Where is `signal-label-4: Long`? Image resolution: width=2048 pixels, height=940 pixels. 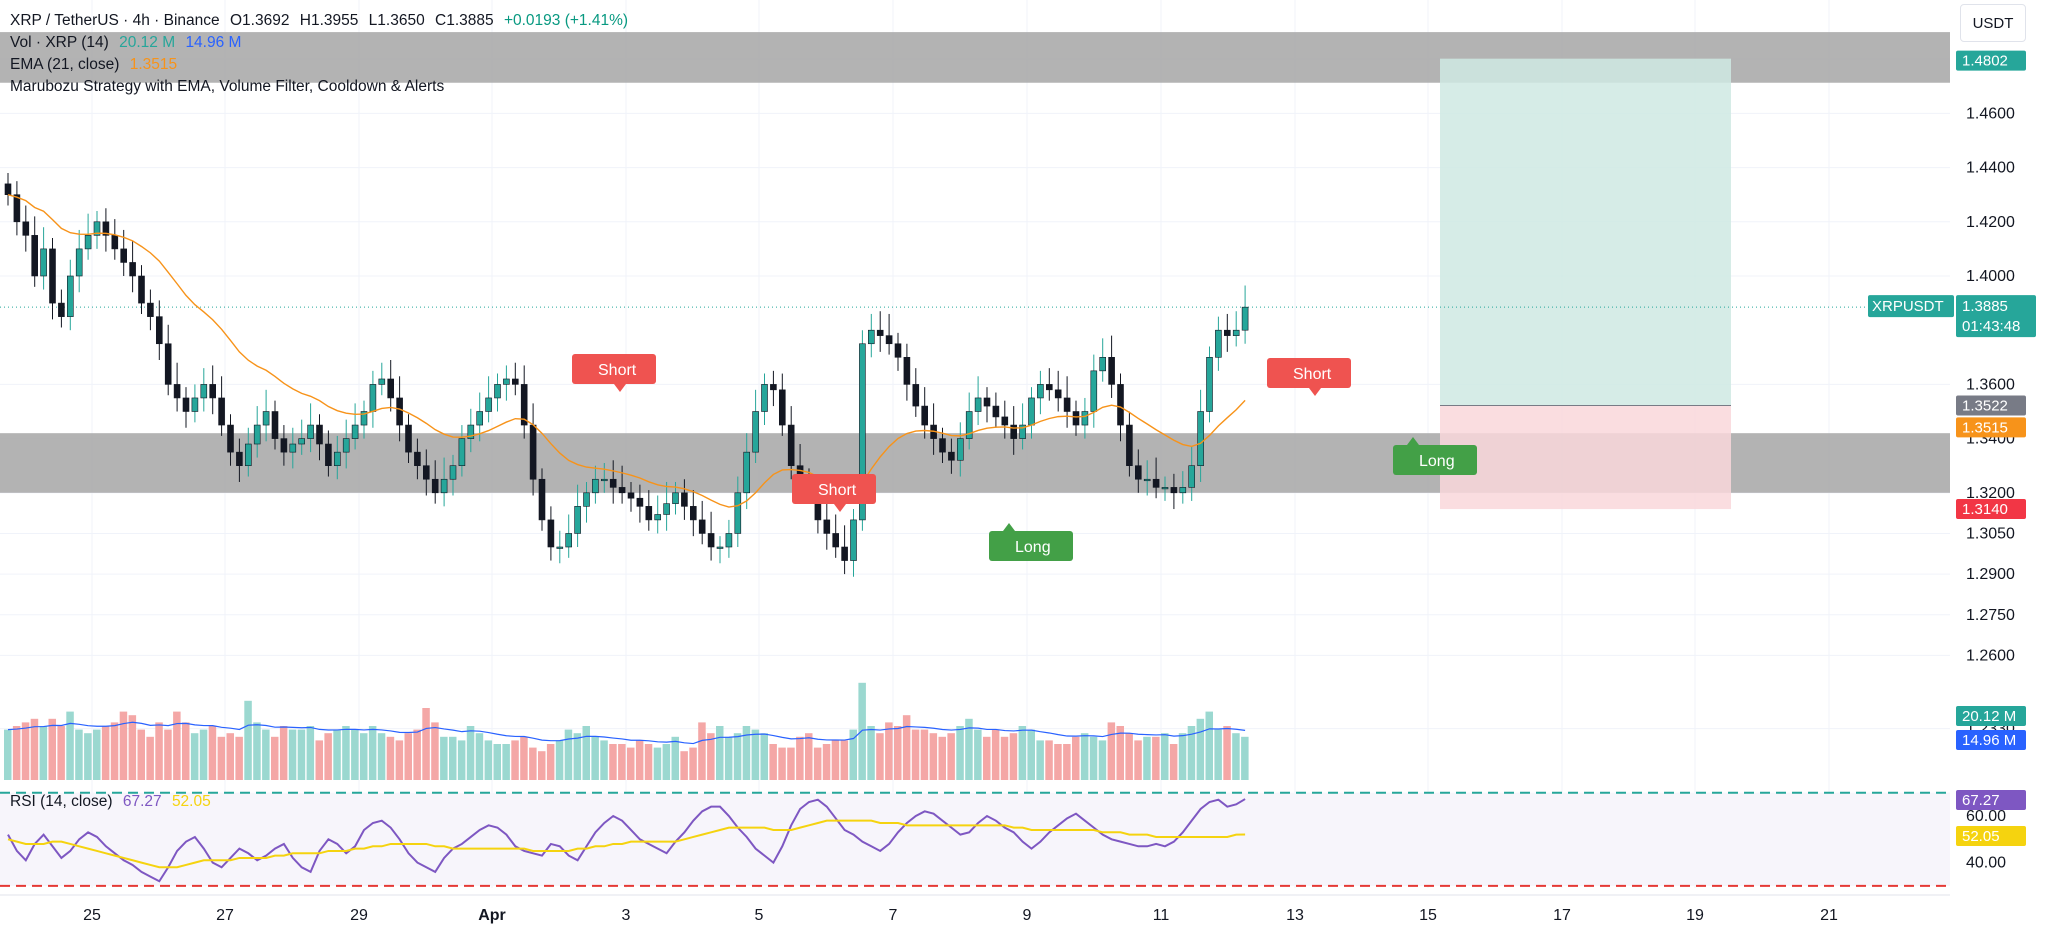 signal-label-4: Long is located at coordinates (1437, 461).